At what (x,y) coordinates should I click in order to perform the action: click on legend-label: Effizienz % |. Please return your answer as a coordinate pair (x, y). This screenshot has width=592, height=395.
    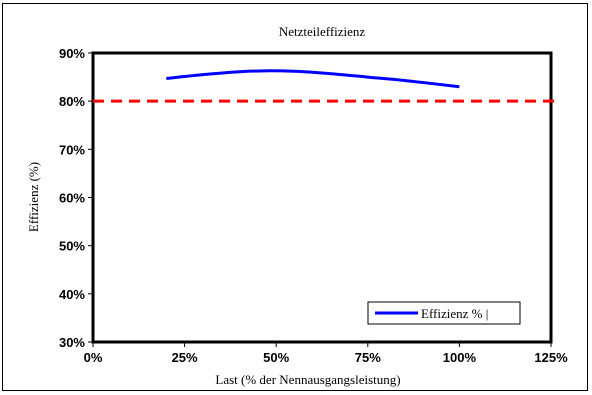
    Looking at the image, I should click on (454, 313).